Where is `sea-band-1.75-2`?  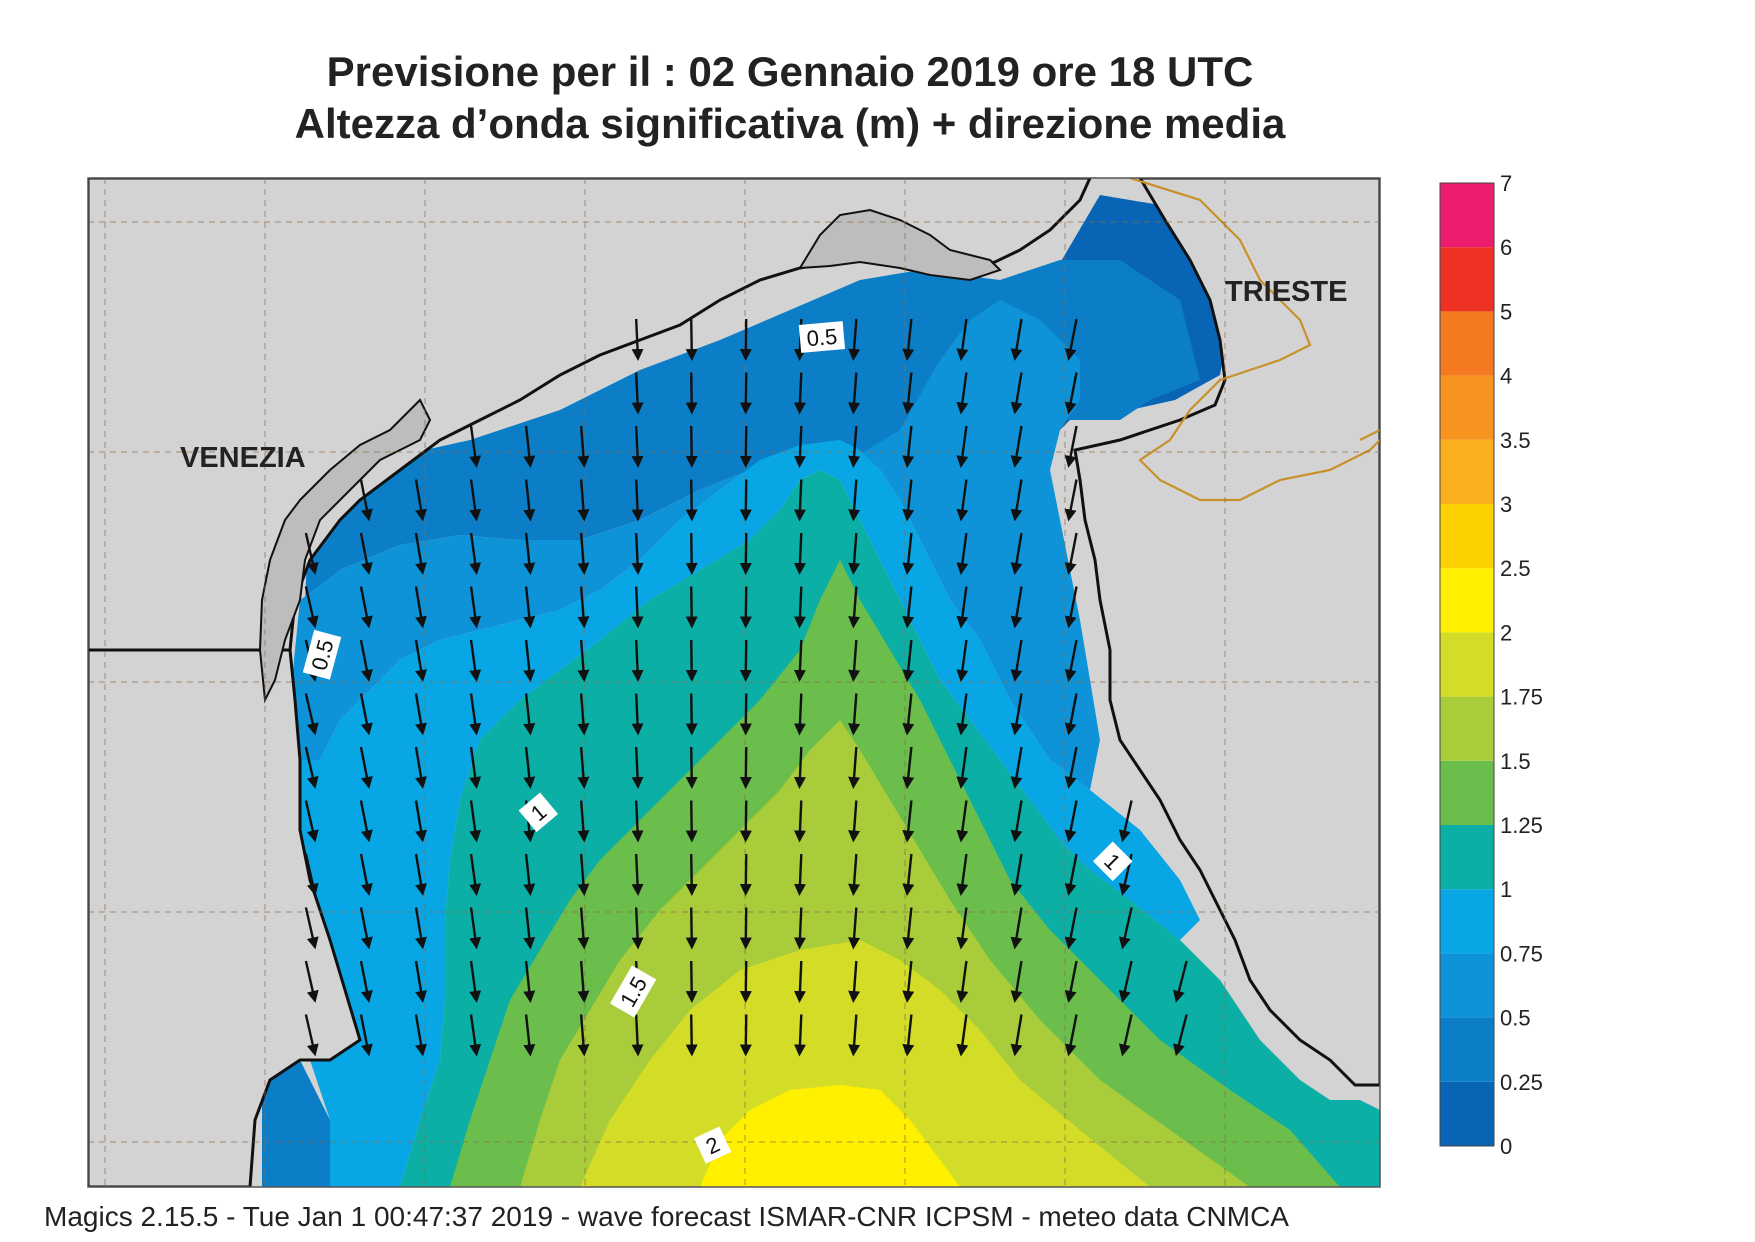 sea-band-1.75-2 is located at coordinates (865, 1063).